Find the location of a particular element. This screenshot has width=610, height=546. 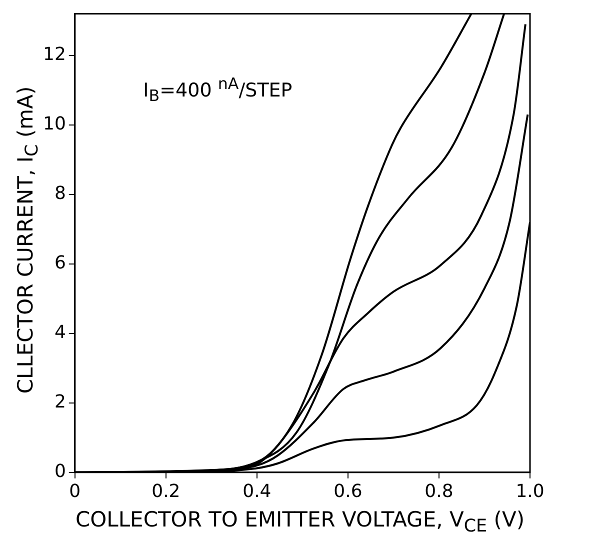

x-tick-label: 0.2 is located at coordinates (166, 491).